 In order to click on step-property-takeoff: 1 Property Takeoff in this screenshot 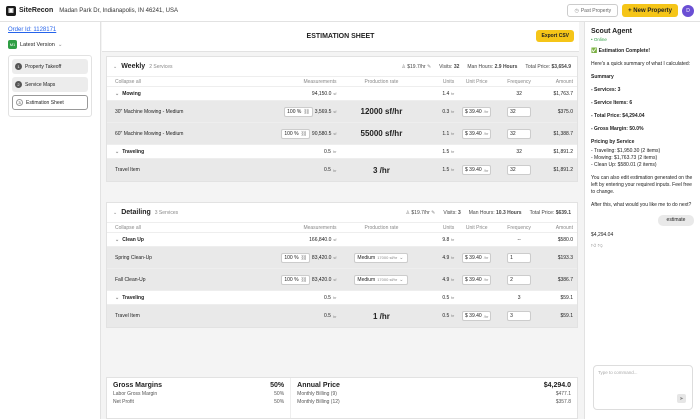, I will do `click(50, 66)`.